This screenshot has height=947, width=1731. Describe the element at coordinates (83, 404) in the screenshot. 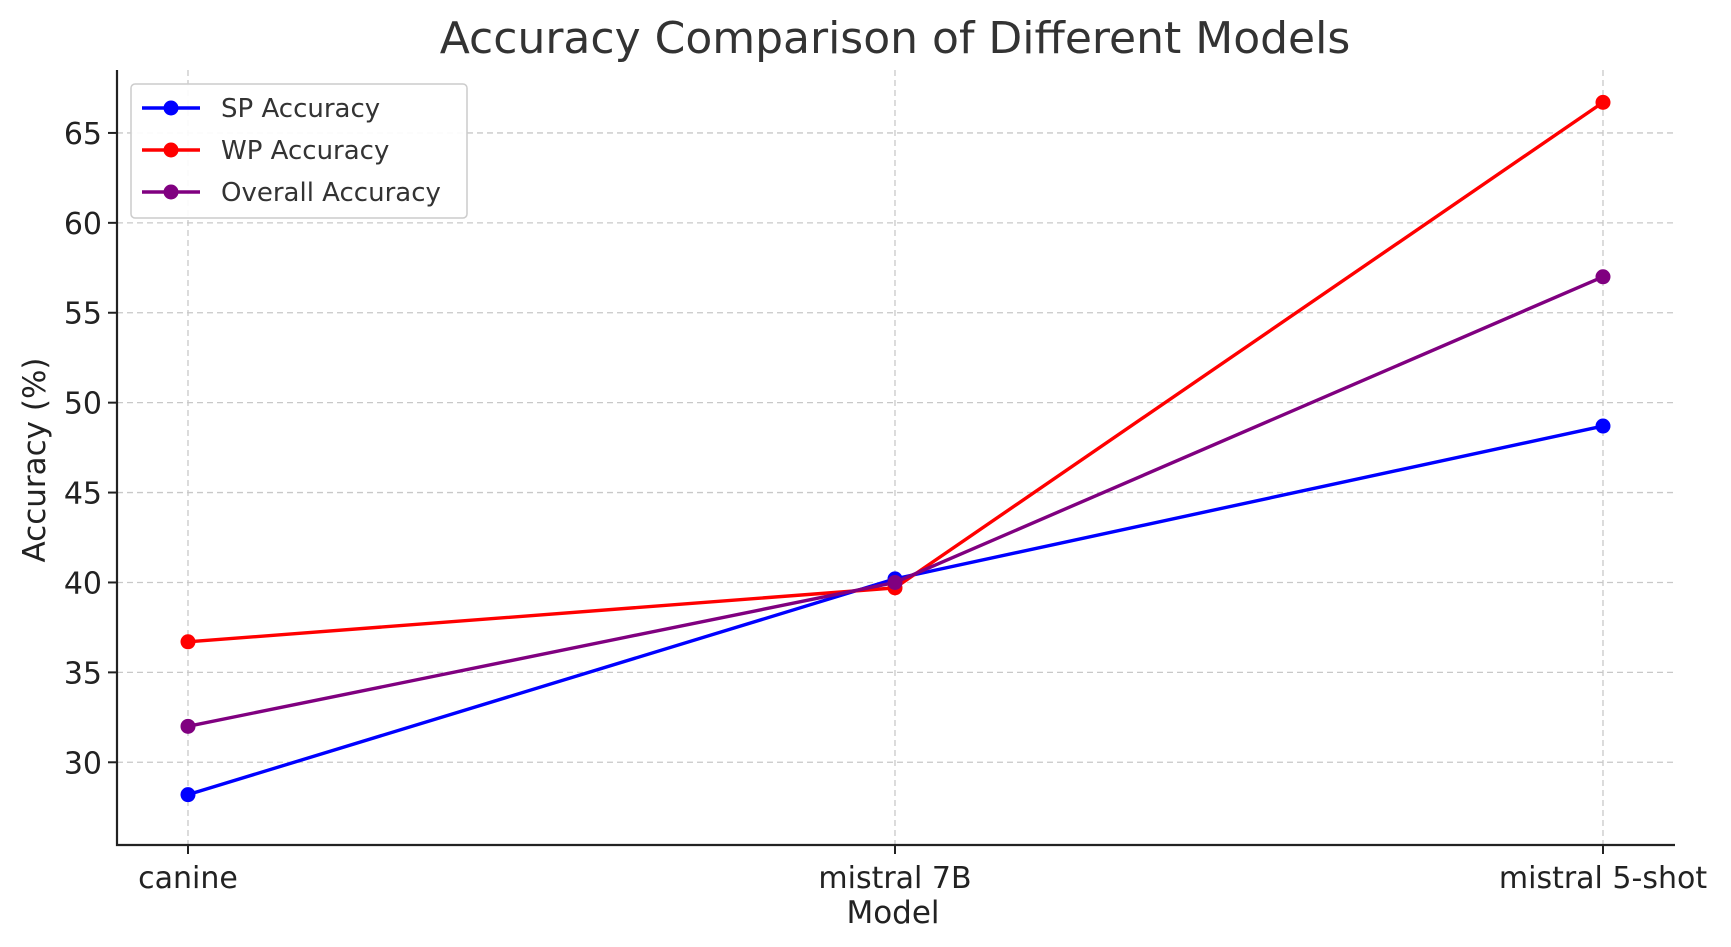

I see `y-tick-label: 50` at that location.